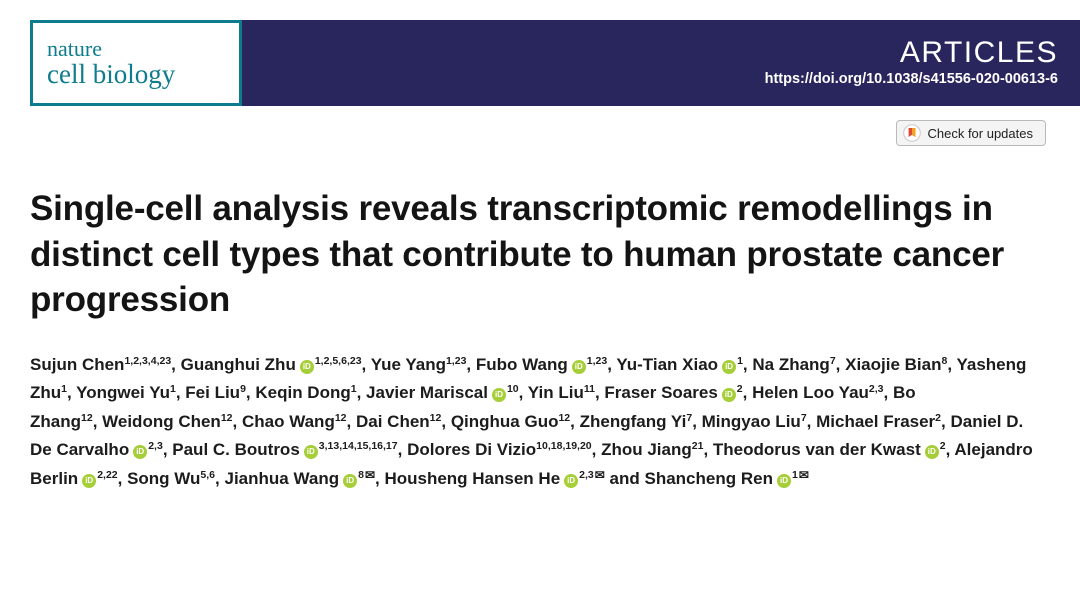 The width and height of the screenshot is (1080, 612). What do you see at coordinates (708, 478) in the screenshot?
I see `author-name: Shancheng Ren` at bounding box center [708, 478].